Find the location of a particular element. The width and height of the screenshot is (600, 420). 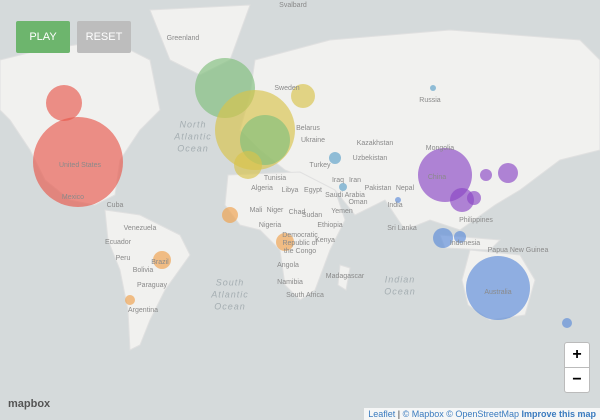

place-label: Chad is located at coordinates (297, 212).